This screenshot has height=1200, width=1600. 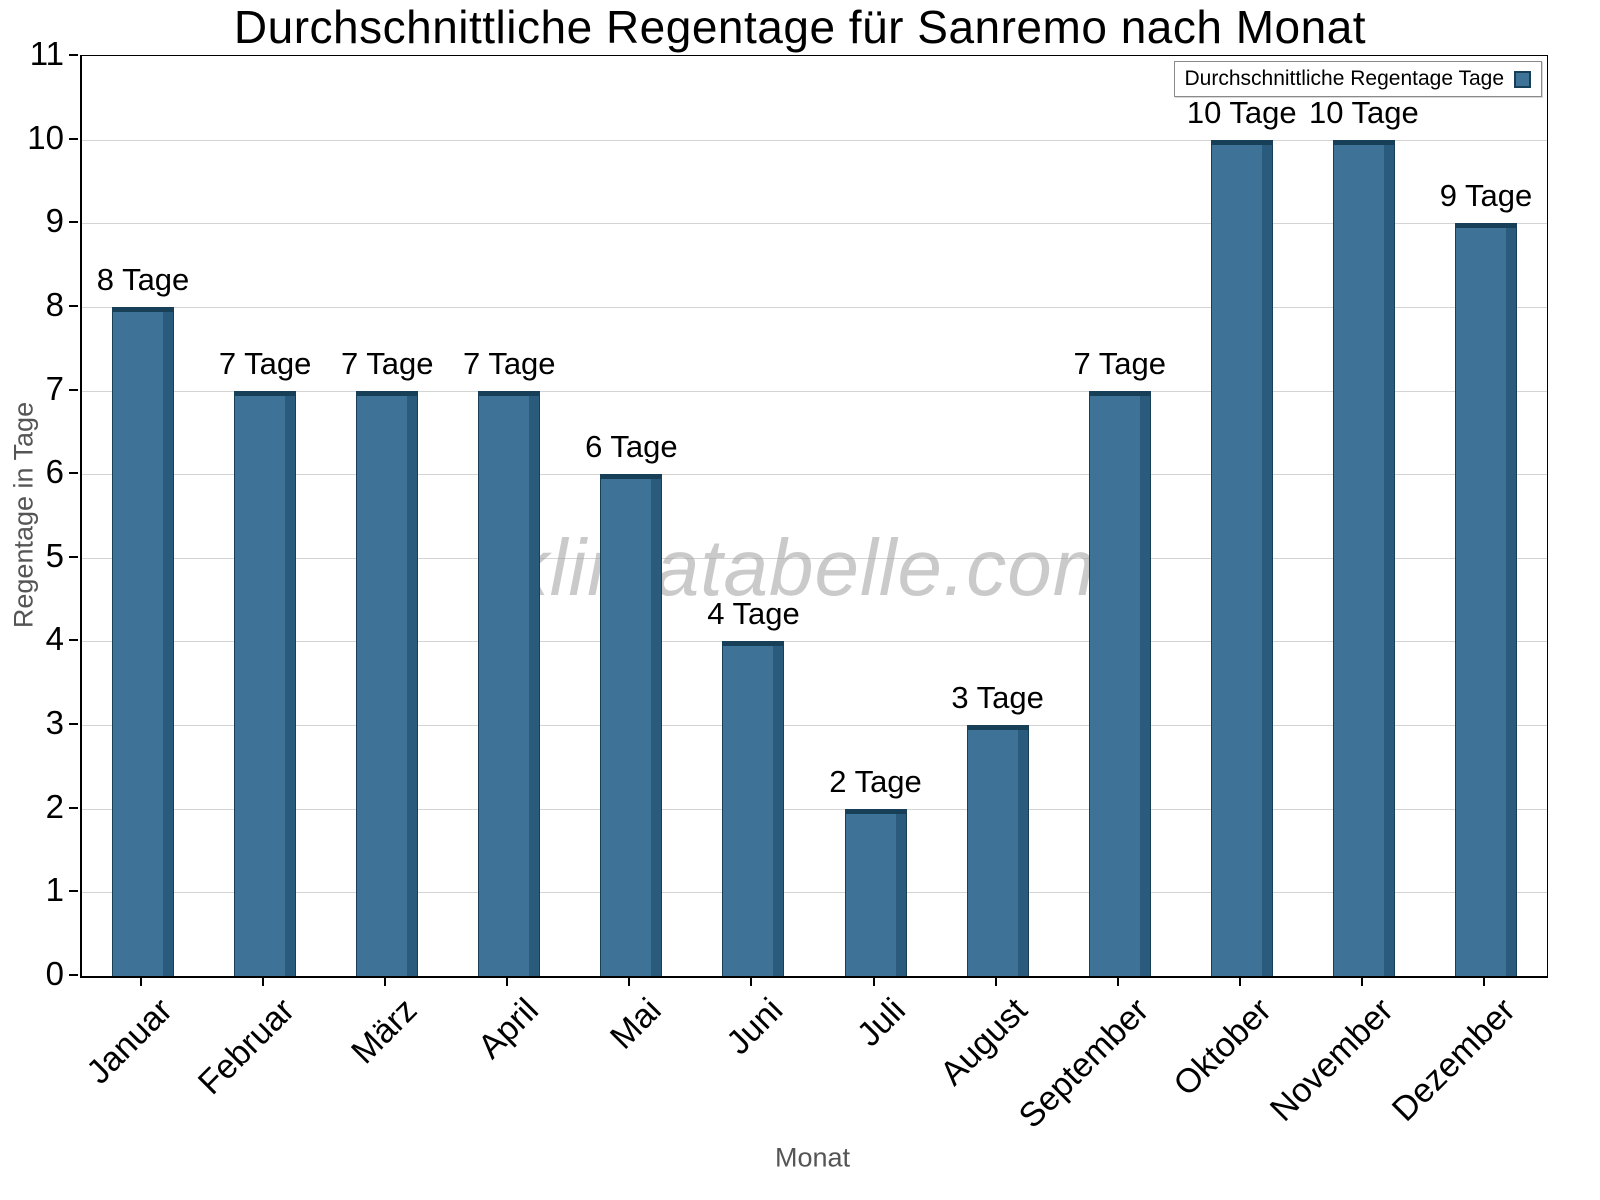 I want to click on bar-value-label: 4 Tage, so click(x=753, y=614).